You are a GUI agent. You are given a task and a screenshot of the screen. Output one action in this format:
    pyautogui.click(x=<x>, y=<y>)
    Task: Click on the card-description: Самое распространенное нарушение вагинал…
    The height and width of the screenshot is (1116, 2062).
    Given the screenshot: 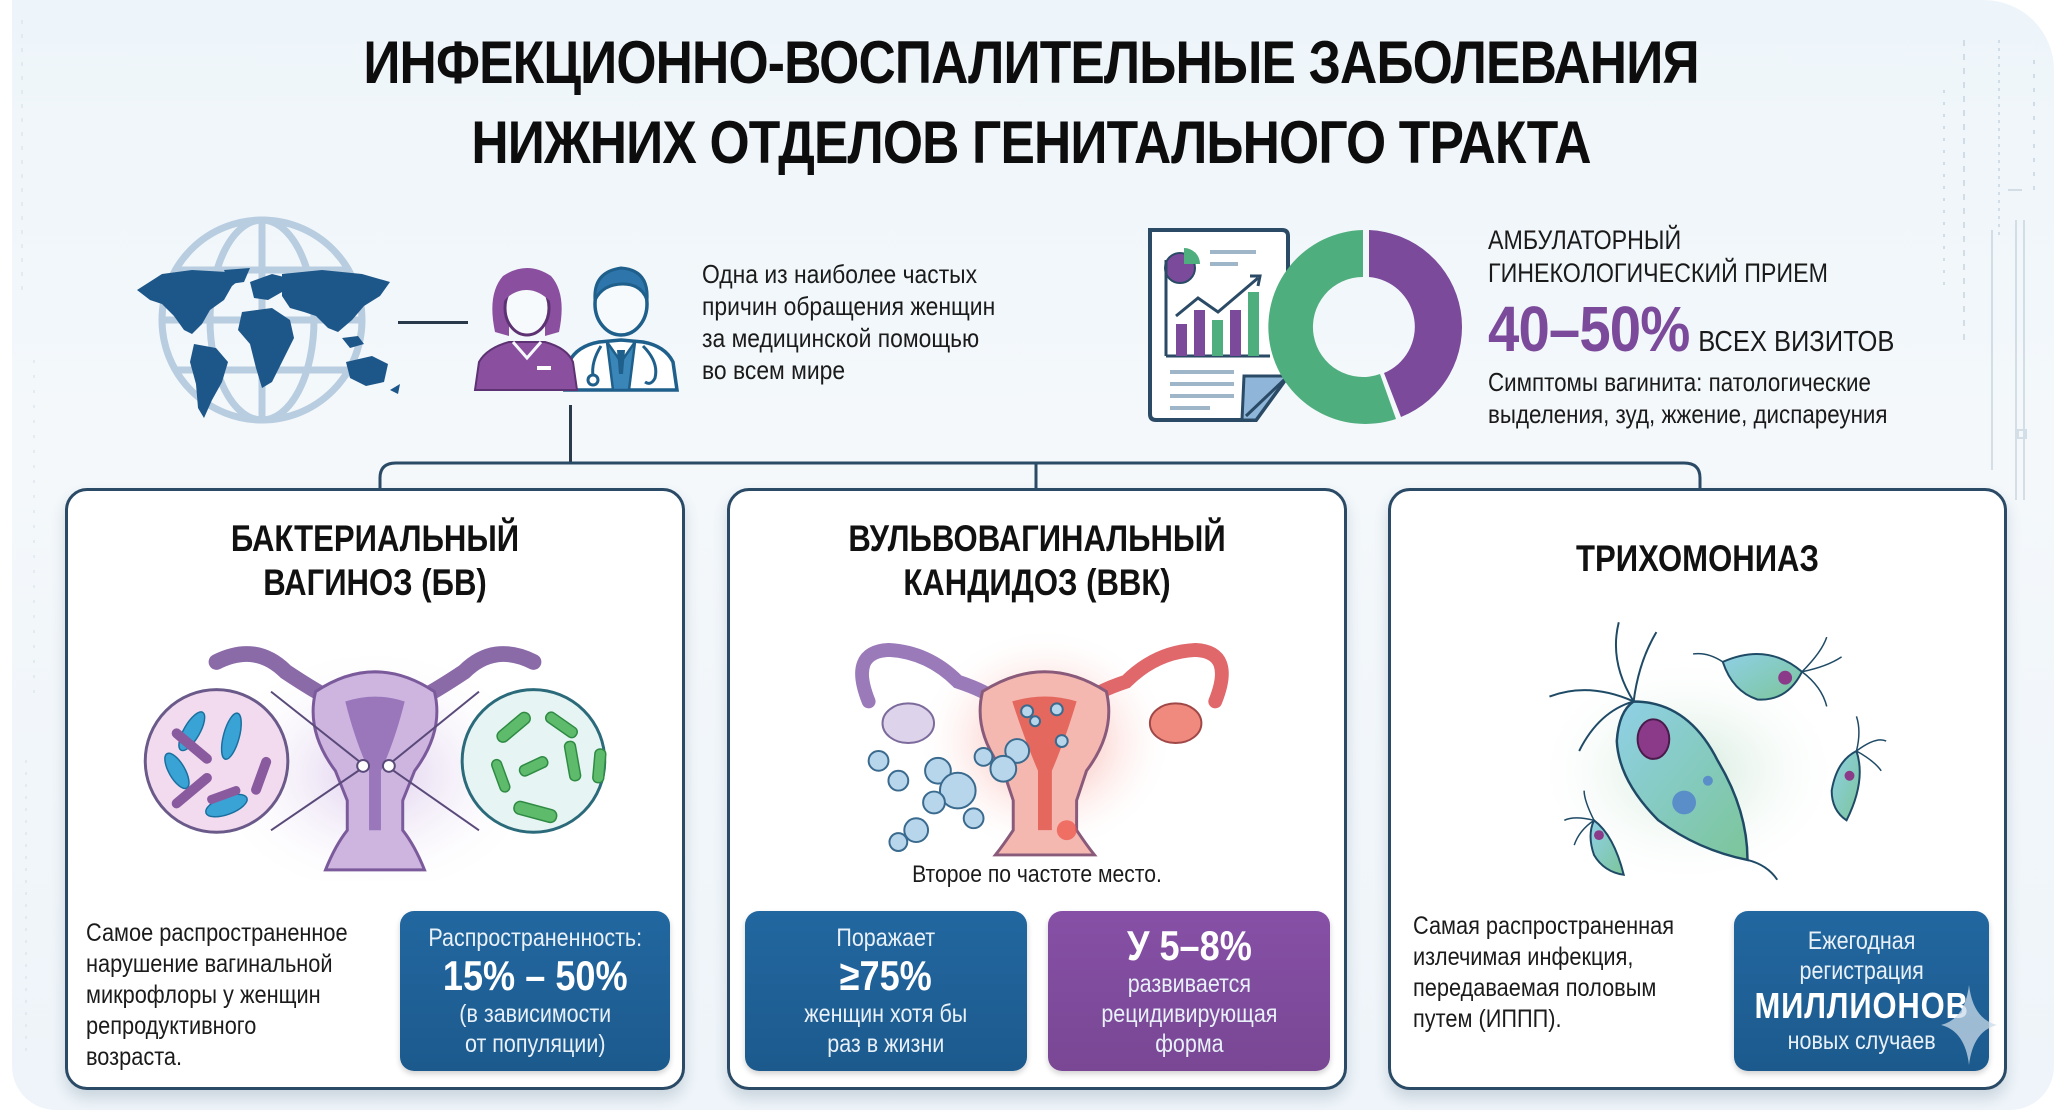 What is the action you would take?
    pyautogui.click(x=217, y=995)
    